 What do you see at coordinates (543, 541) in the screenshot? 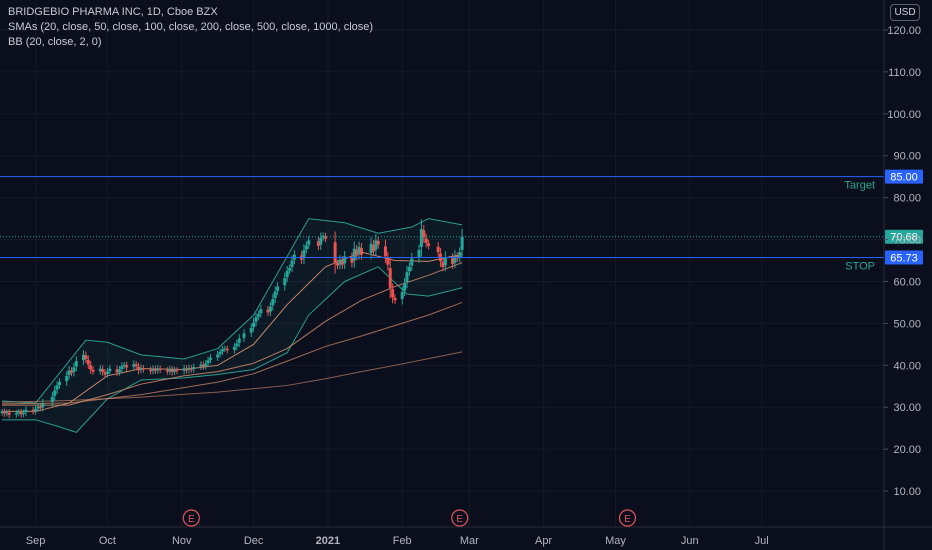
I see `time-tick-label: Apr` at bounding box center [543, 541].